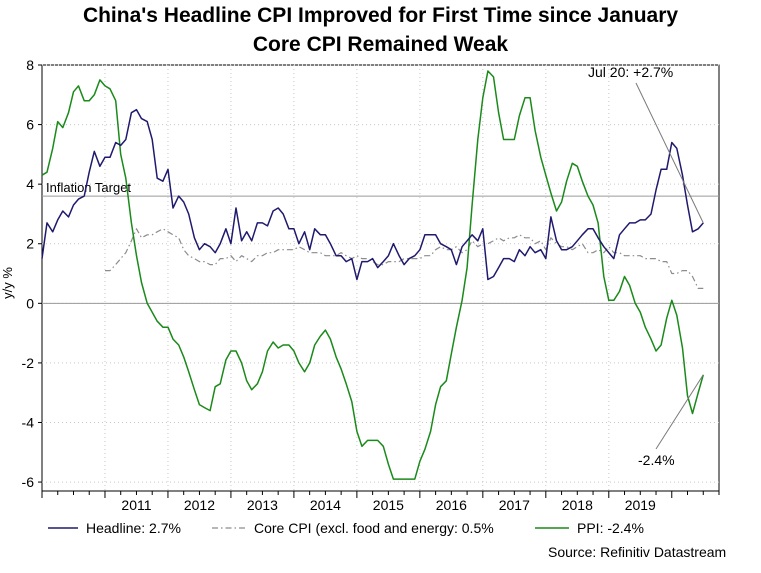 This screenshot has height=573, width=761. Describe the element at coordinates (637, 552) in the screenshot. I see `source-note: Source: Refinitiv Datastream` at that location.